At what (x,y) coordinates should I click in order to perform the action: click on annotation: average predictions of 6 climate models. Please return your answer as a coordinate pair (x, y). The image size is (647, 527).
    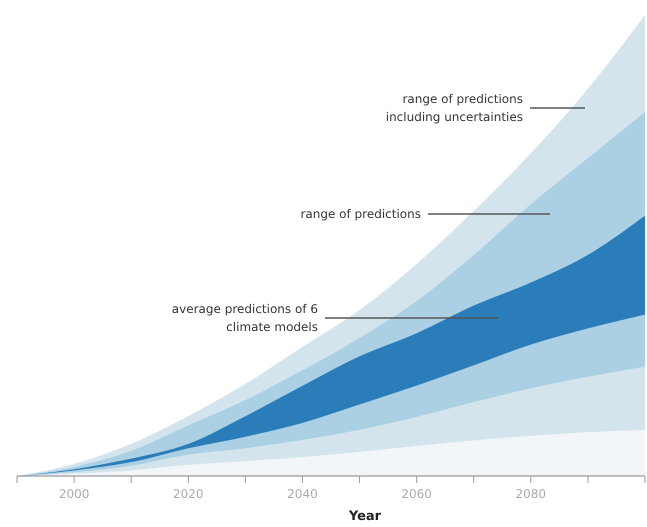
    Looking at the image, I should click on (245, 318).